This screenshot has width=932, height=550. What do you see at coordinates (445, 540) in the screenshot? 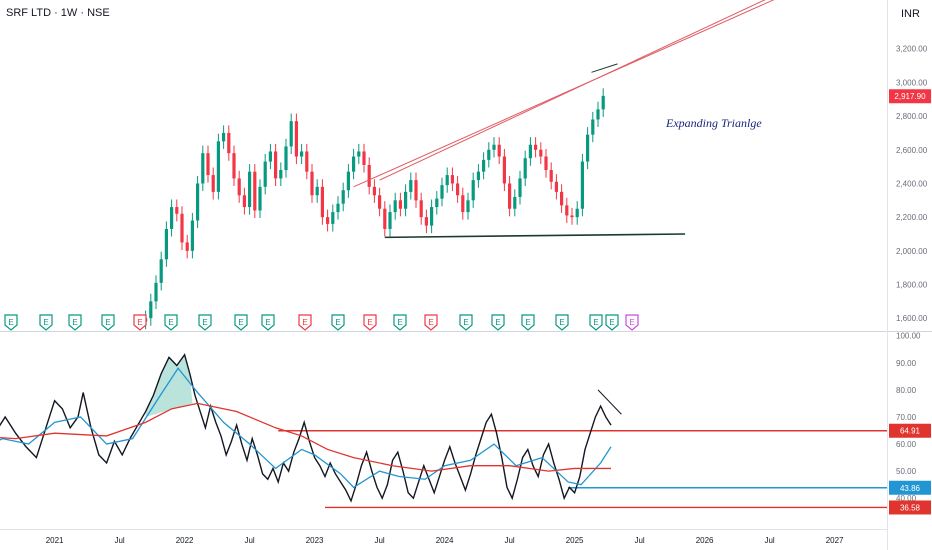
I see `time-tick-label: 2024` at bounding box center [445, 540].